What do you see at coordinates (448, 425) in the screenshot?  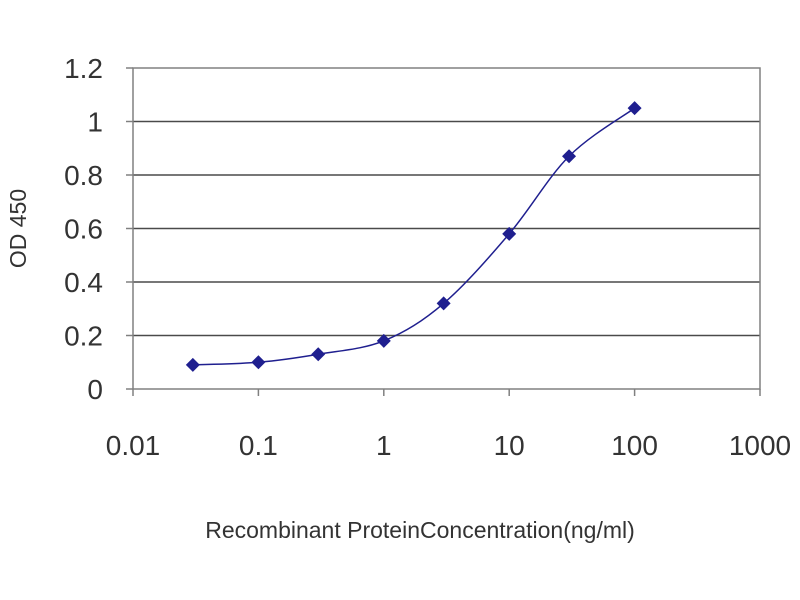 I see `x-axis: 0.01 0.1 1 10 100 1000` at bounding box center [448, 425].